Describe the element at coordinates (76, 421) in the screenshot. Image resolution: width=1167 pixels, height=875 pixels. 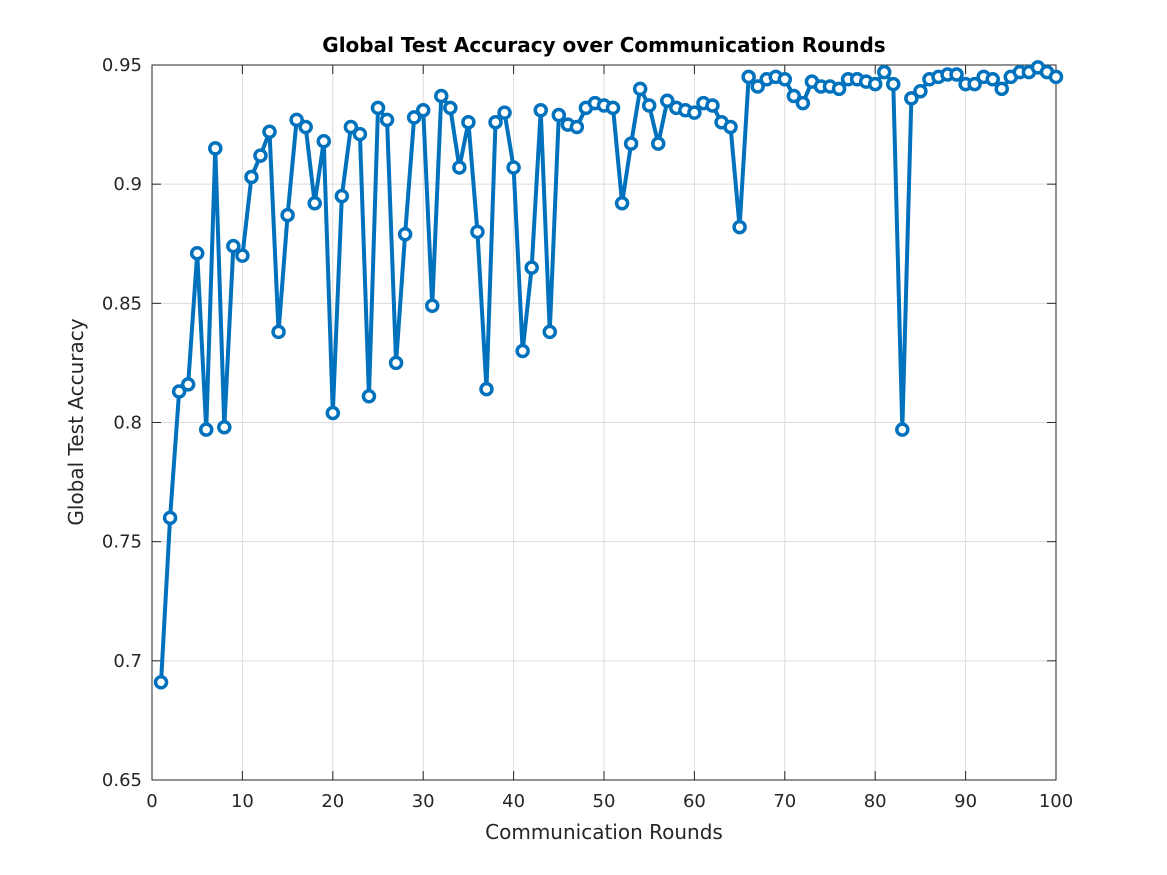
I see `y-axis-label: Global Test Accuracy` at that location.